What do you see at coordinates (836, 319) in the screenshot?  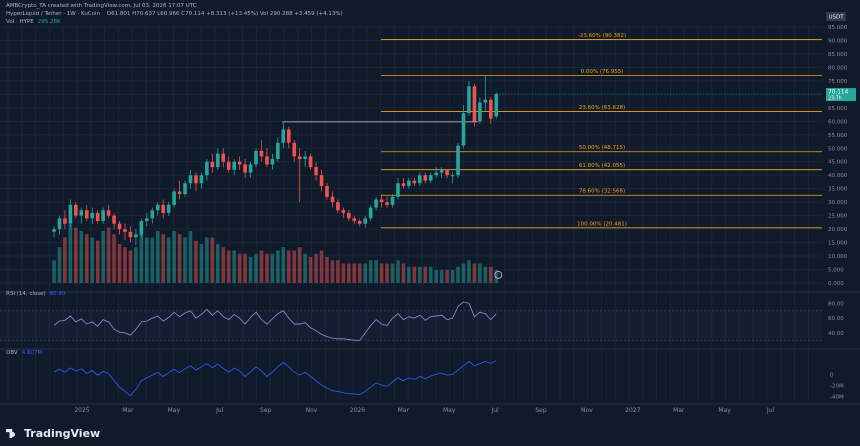 I see `rsi-axis-tick: 60.00` at bounding box center [836, 319].